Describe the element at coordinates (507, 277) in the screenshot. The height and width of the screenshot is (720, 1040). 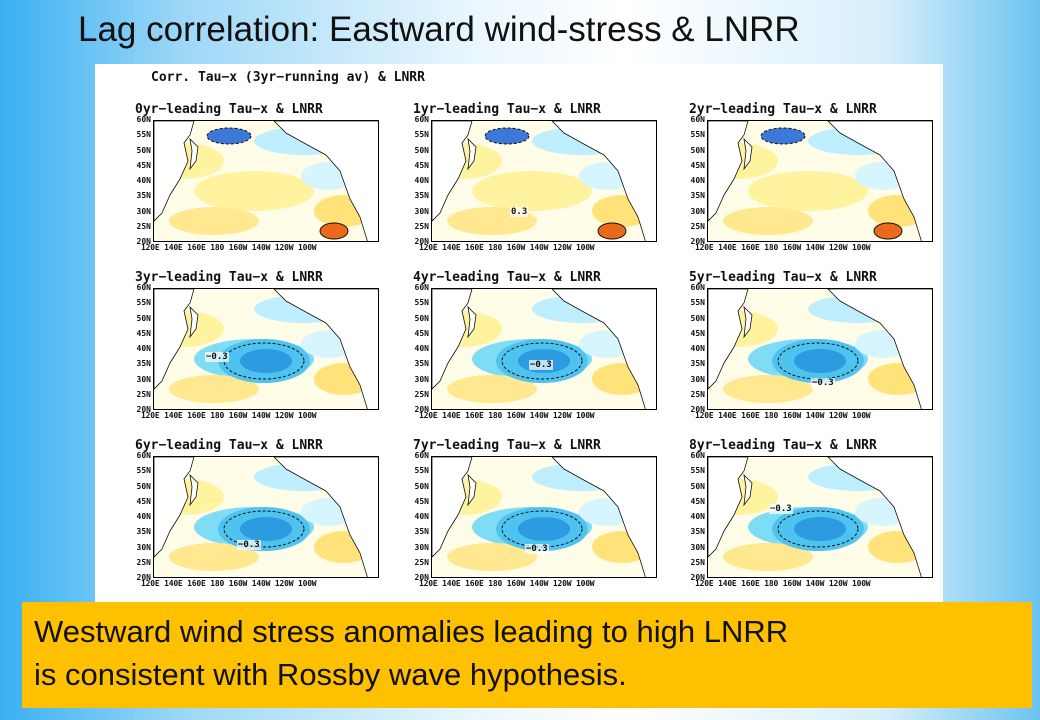
I see `panel-title: 4yr−leading Tau−x & LNRR` at that location.